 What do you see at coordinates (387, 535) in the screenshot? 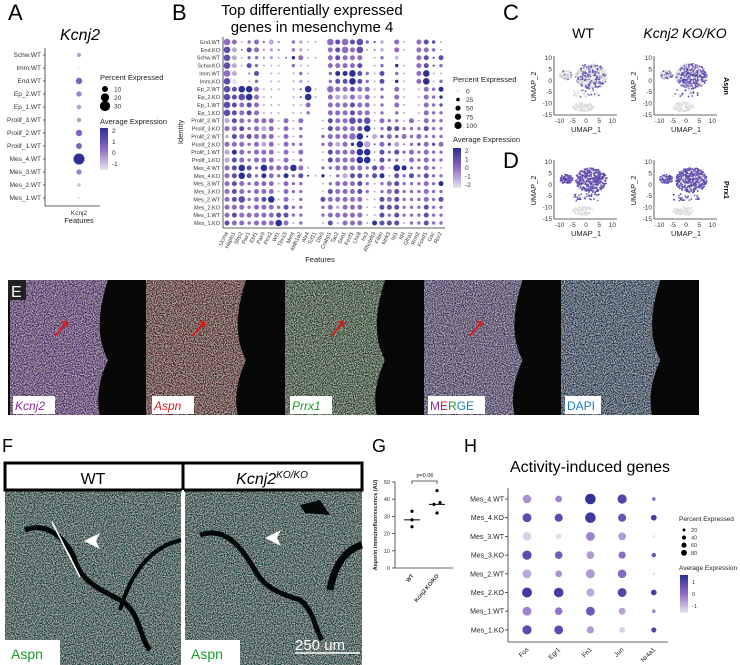
I see `ytick-label: 20` at bounding box center [387, 535].